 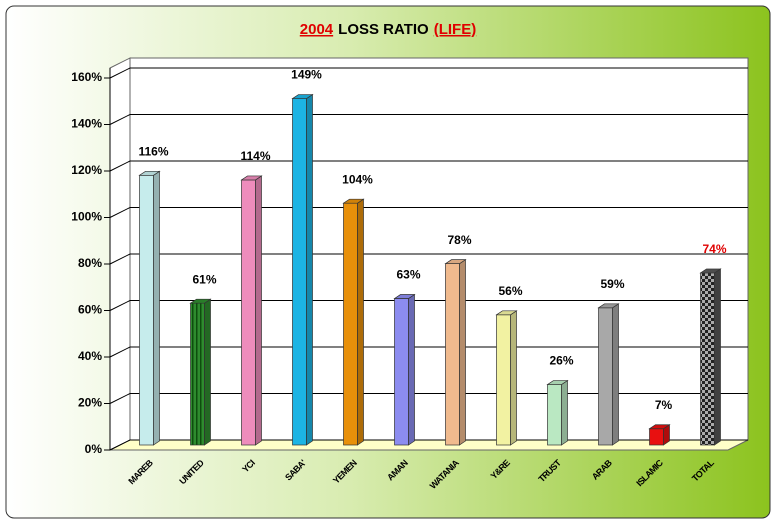 What do you see at coordinates (357, 179) in the screenshot?
I see `value-label: 104%` at bounding box center [357, 179].